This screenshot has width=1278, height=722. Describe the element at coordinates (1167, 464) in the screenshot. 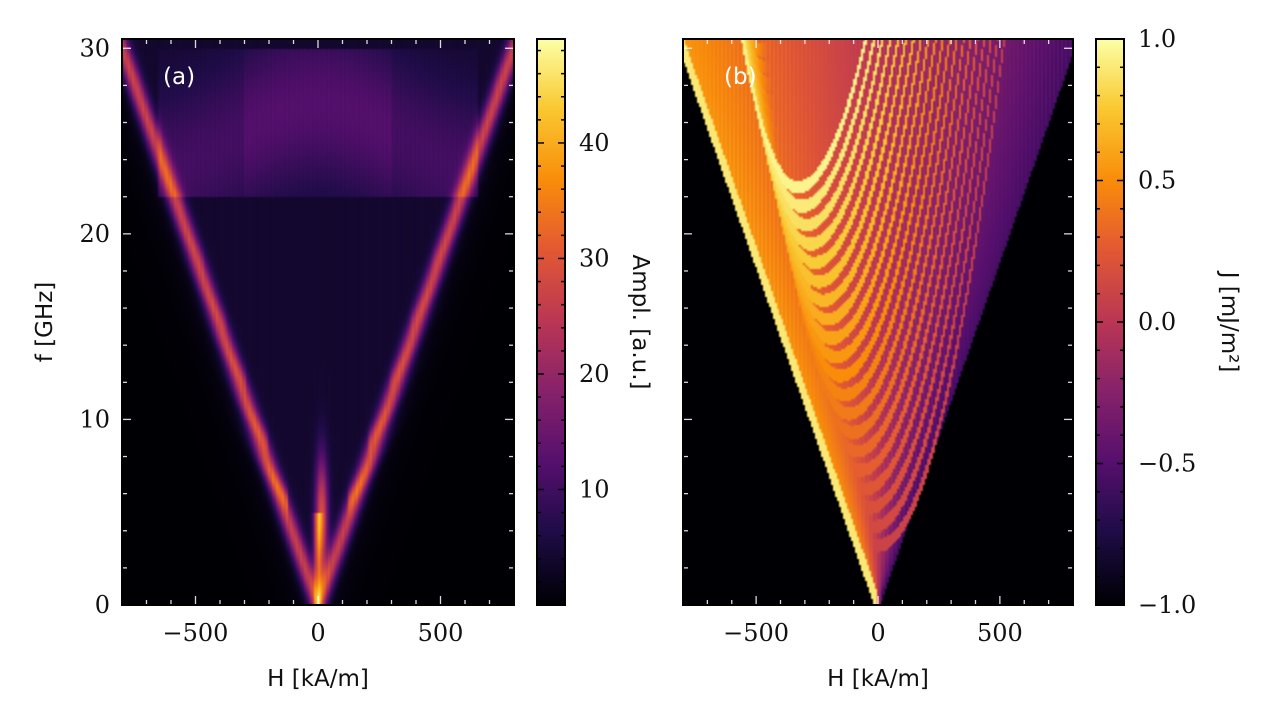

I see `colorbar-tick-label: −0.5` at that location.